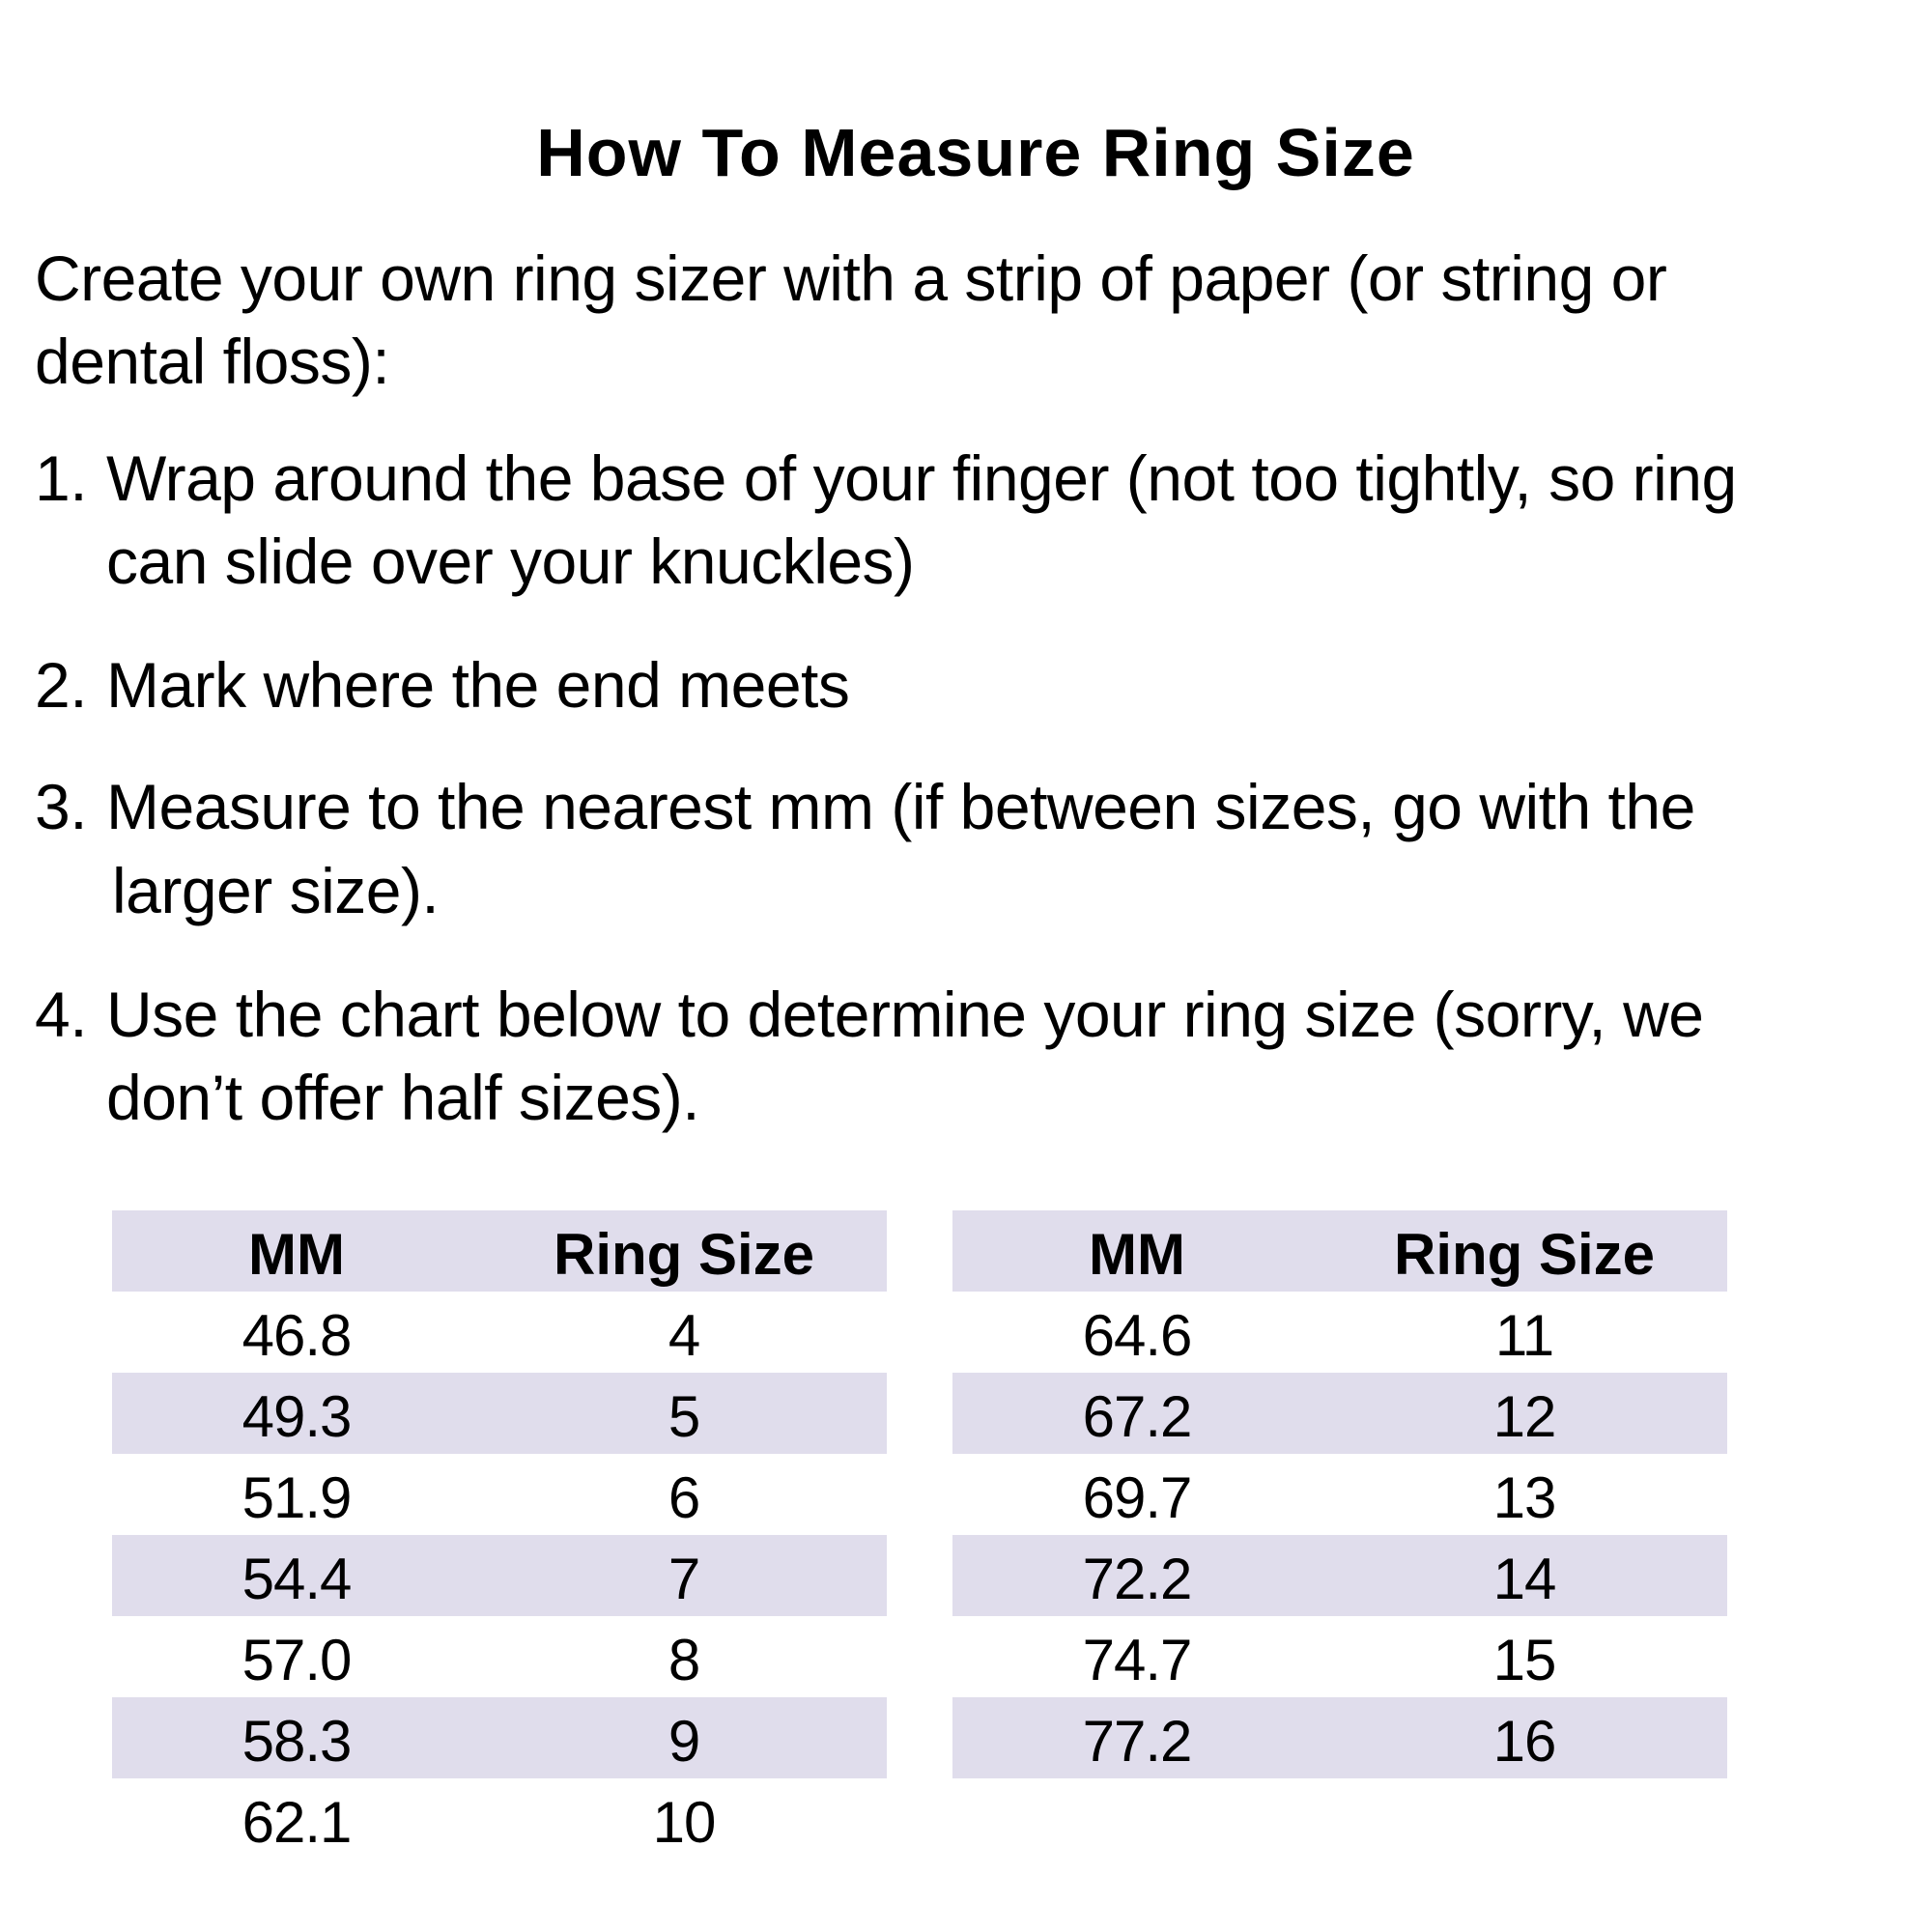 Image resolution: width=1932 pixels, height=1932 pixels. I want to click on table-row: 72.2 14, so click(1339, 1575).